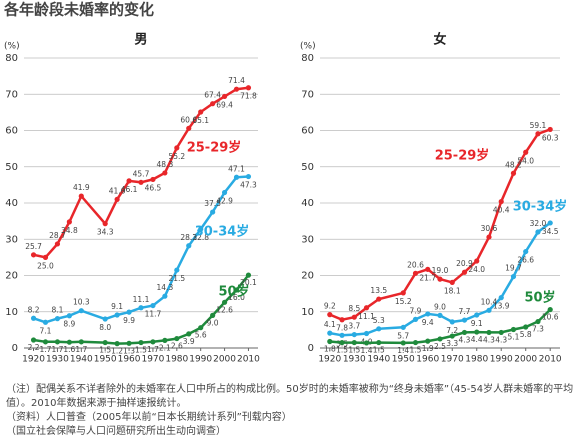  I want to click on data-label: 9.1, so click(477, 323).